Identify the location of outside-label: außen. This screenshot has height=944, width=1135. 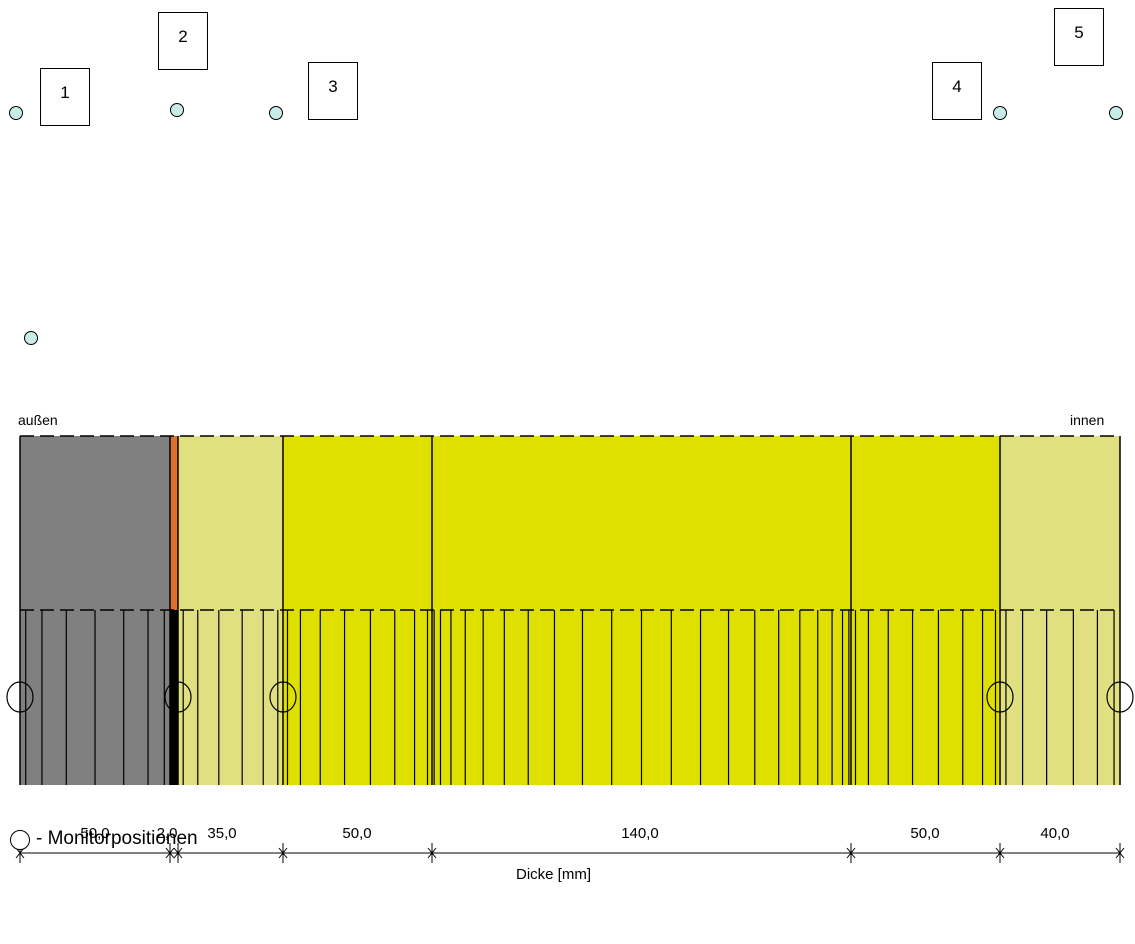
(38, 420).